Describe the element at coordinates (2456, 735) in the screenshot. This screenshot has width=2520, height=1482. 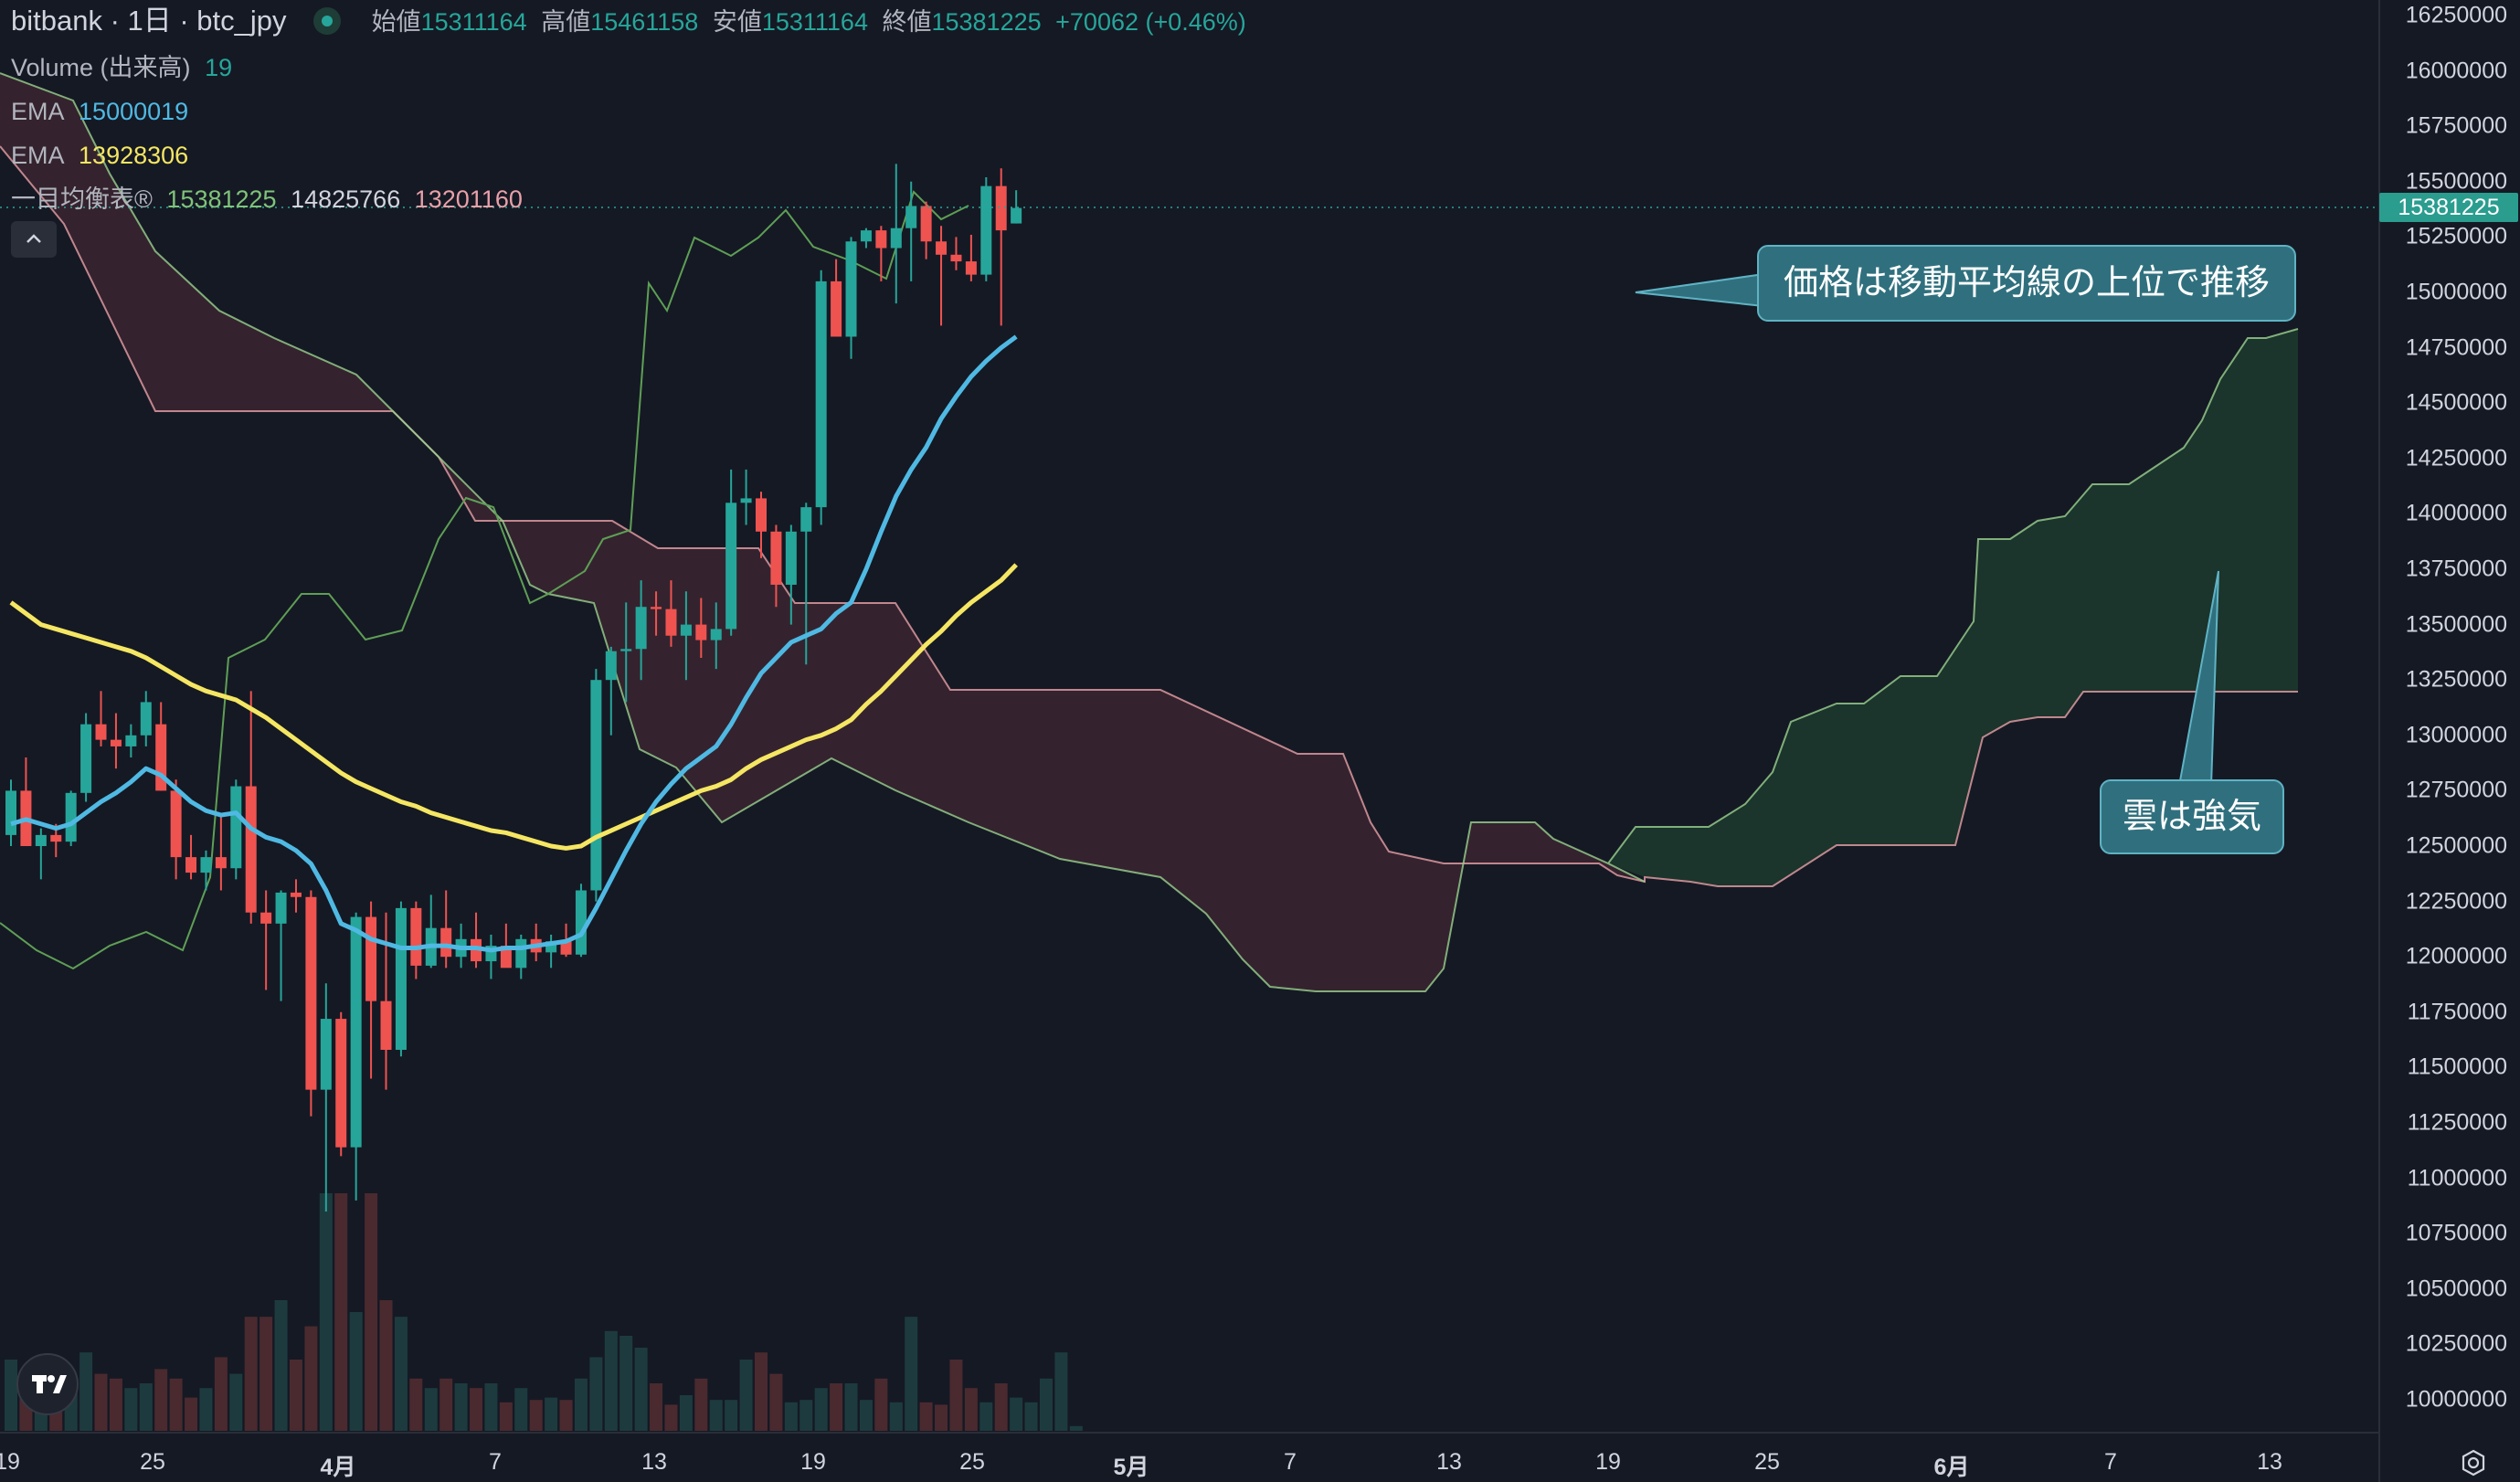
I see `price-axis-label: 13000000` at that location.